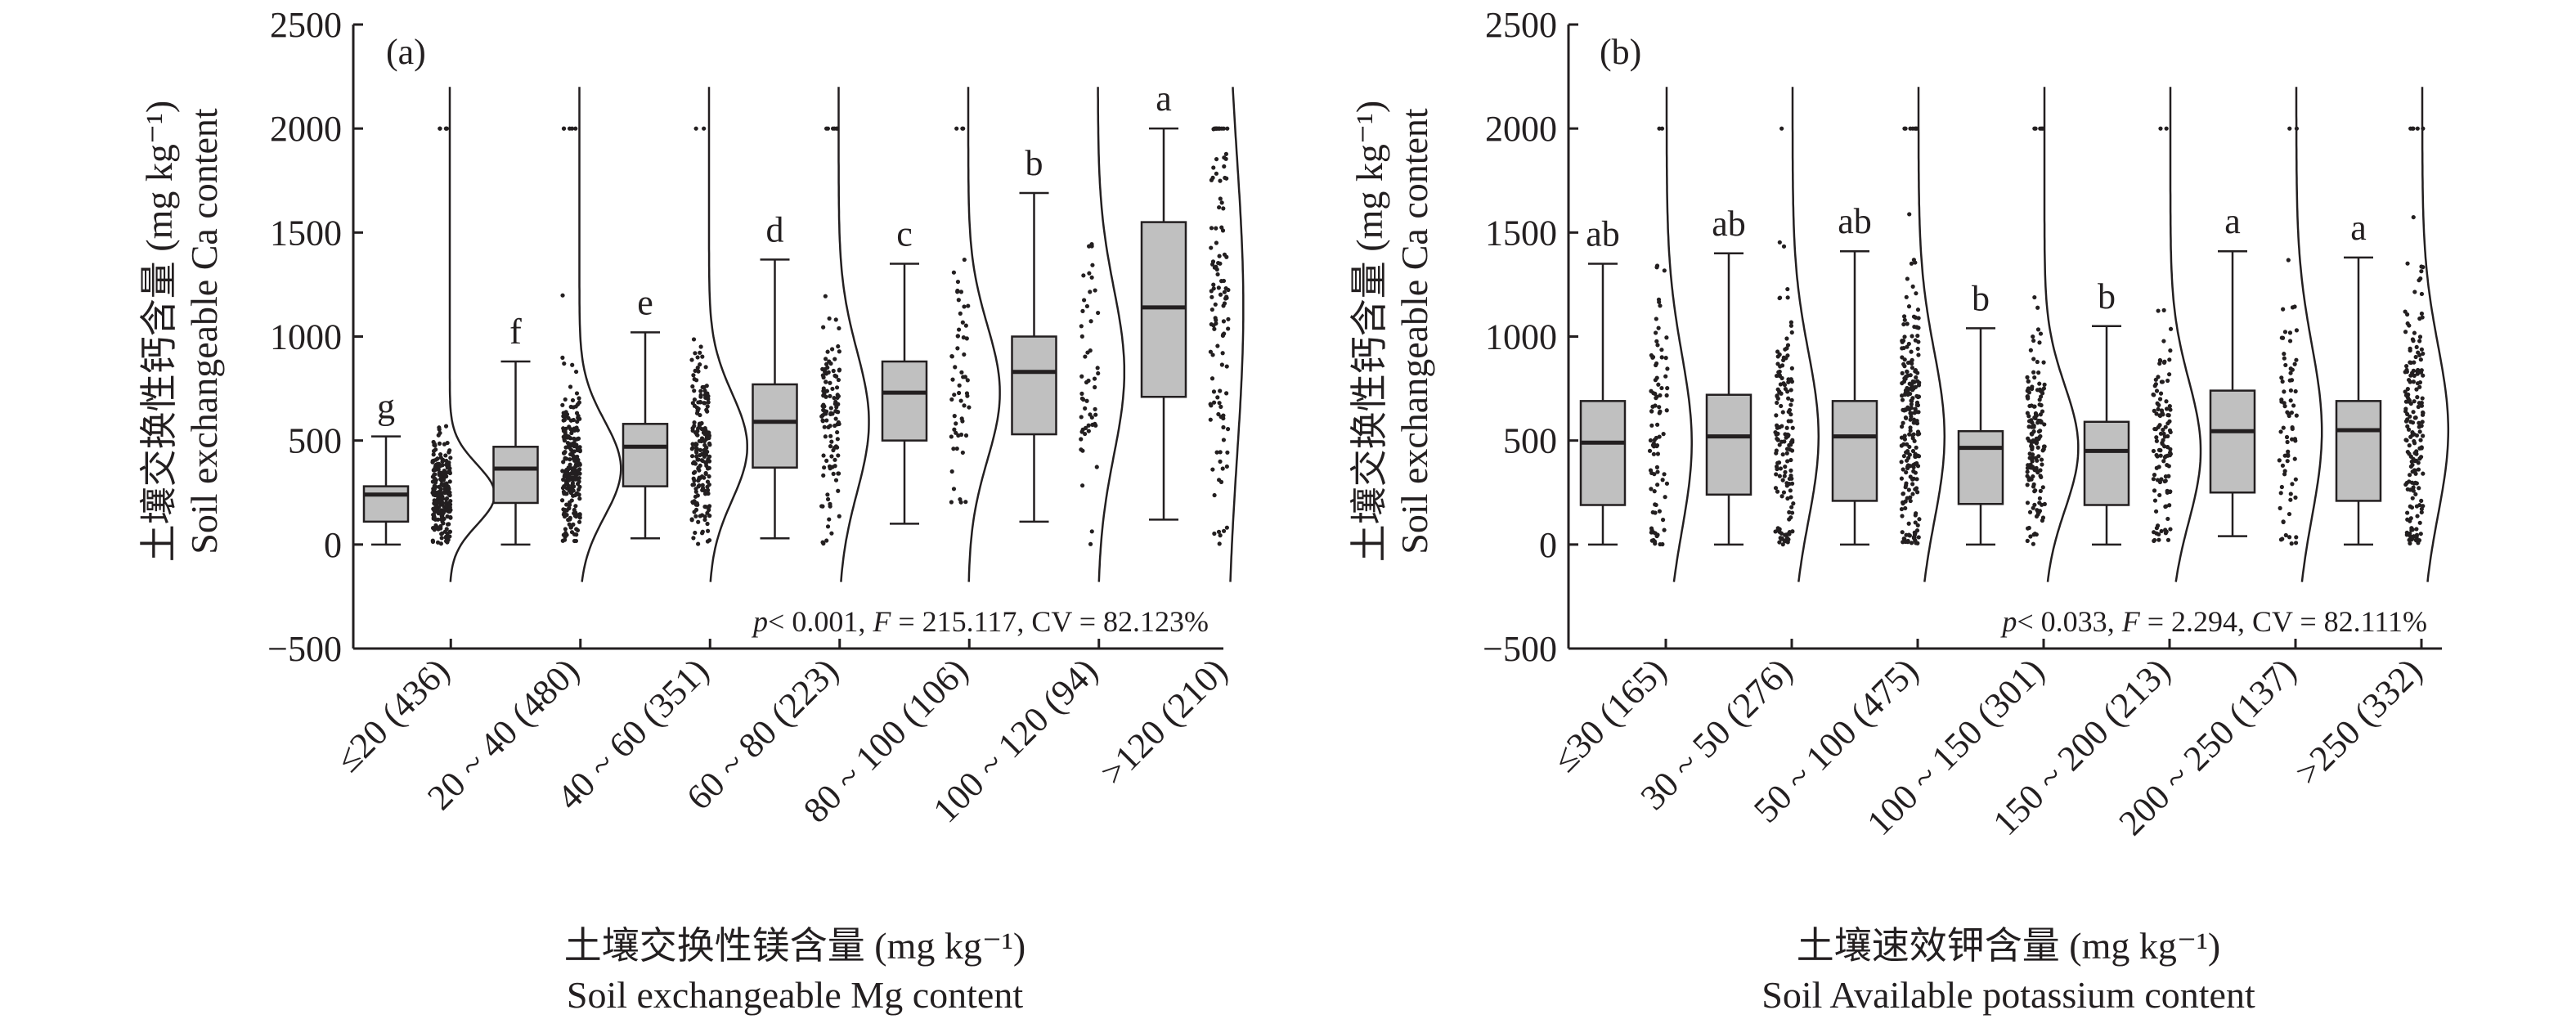 This screenshot has height=1028, width=2576. I want to click on panel-a-ylabel-cn: 土壤交换性钙含量 (mg kg⁻¹), so click(159, 332).